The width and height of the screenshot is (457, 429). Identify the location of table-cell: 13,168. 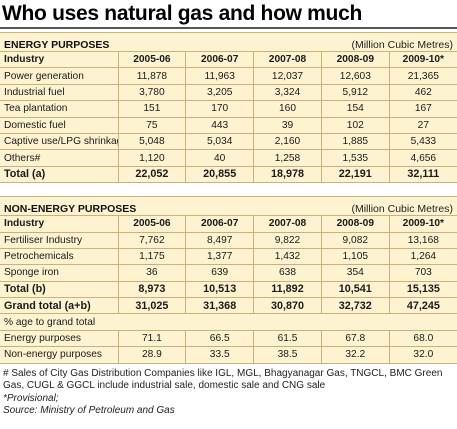
(422, 240).